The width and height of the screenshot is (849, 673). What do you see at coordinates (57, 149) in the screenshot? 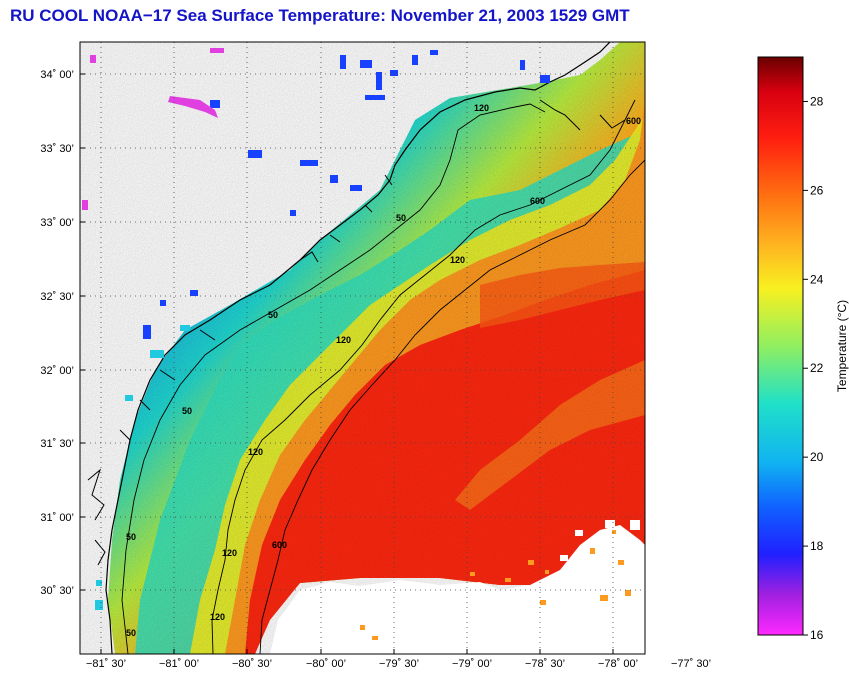
I see `lat-tick-label: 33˚ 30’` at bounding box center [57, 149].